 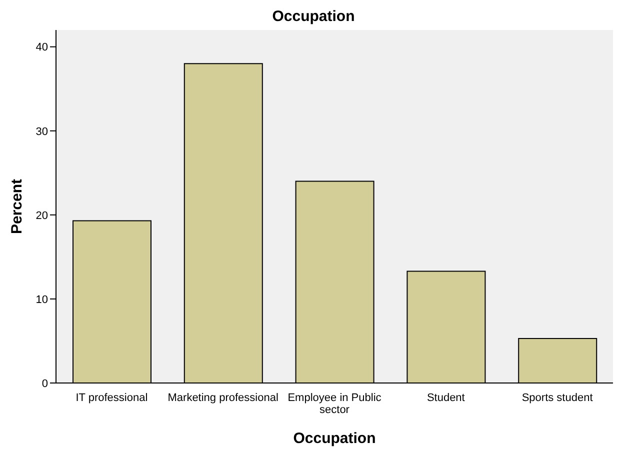 I want to click on chart-title: Occupation, so click(x=313, y=16).